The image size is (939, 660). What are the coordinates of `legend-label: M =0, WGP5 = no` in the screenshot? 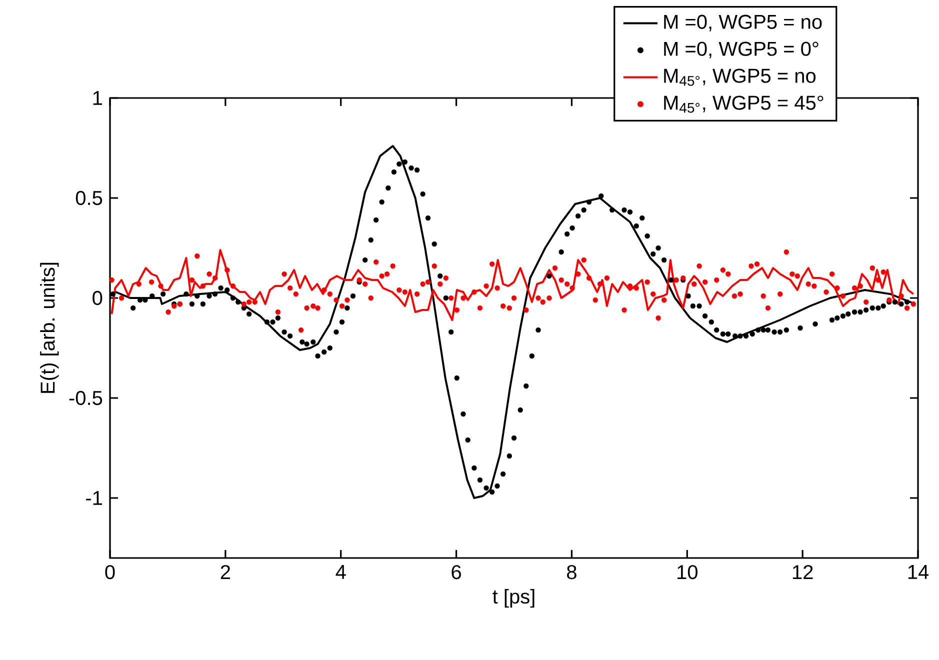 It's located at (743, 23).